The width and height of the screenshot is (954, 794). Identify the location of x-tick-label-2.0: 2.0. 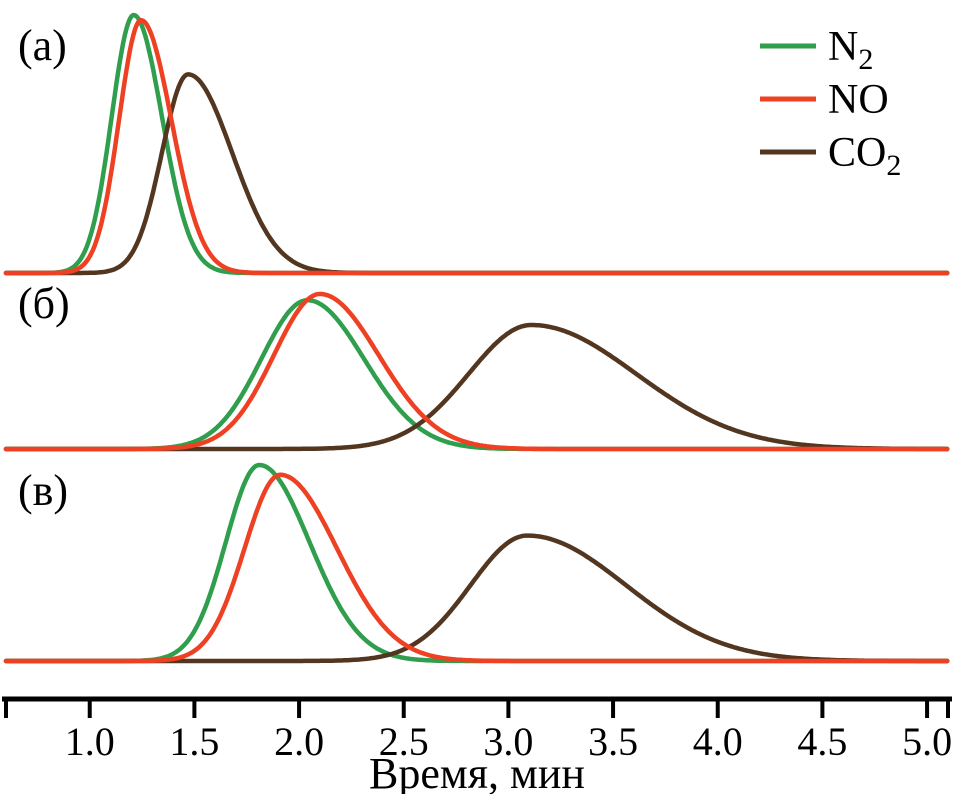
(299, 741).